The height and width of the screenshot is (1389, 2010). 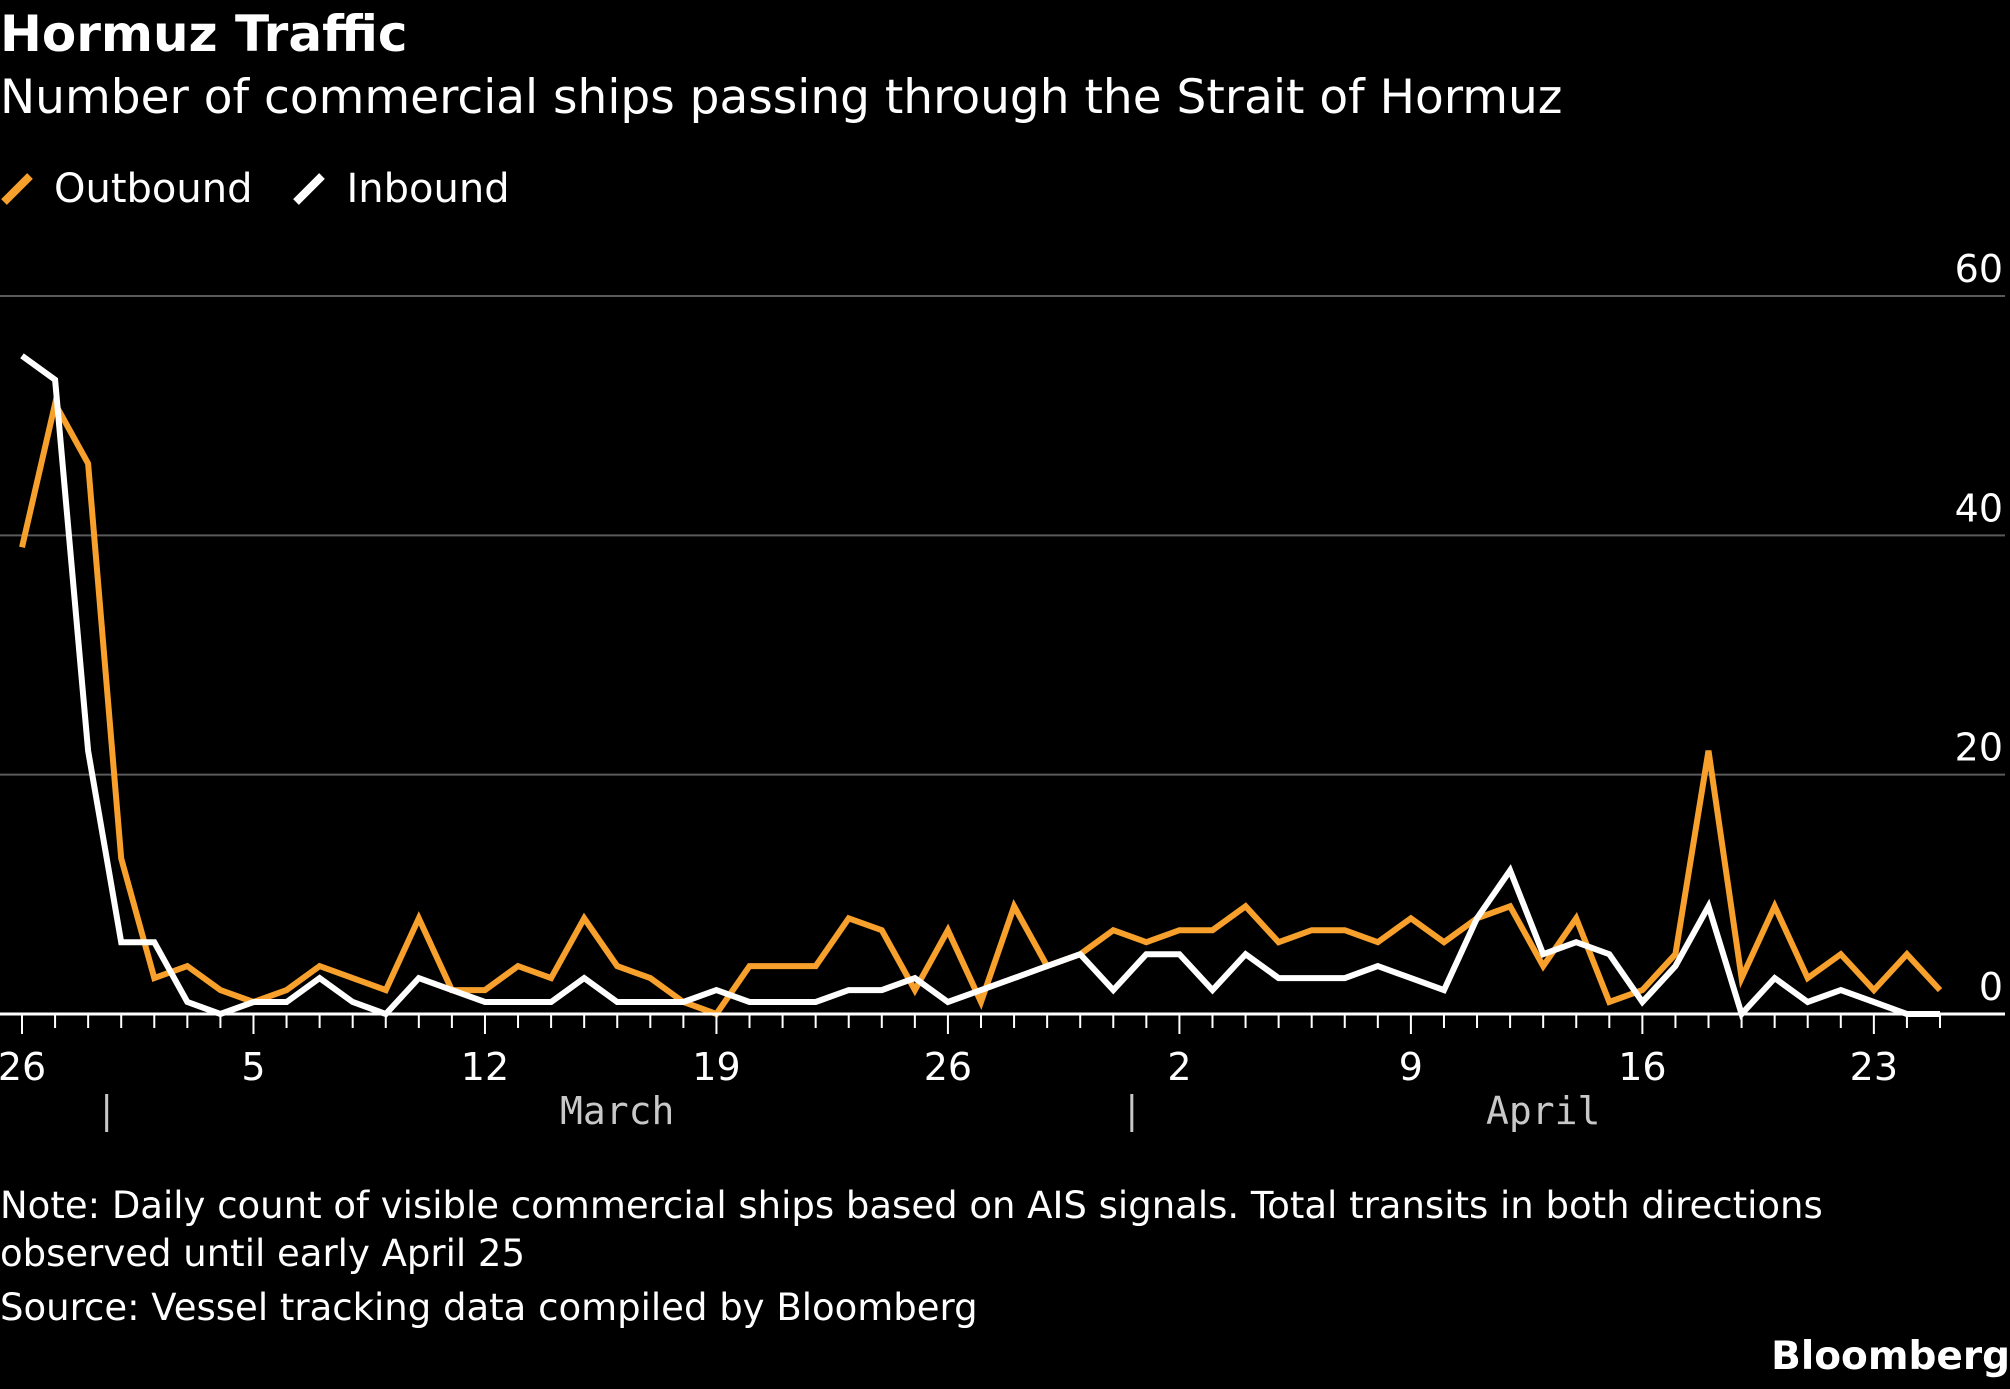 What do you see at coordinates (17, 189) in the screenshot?
I see `legend-swatch-outbound` at bounding box center [17, 189].